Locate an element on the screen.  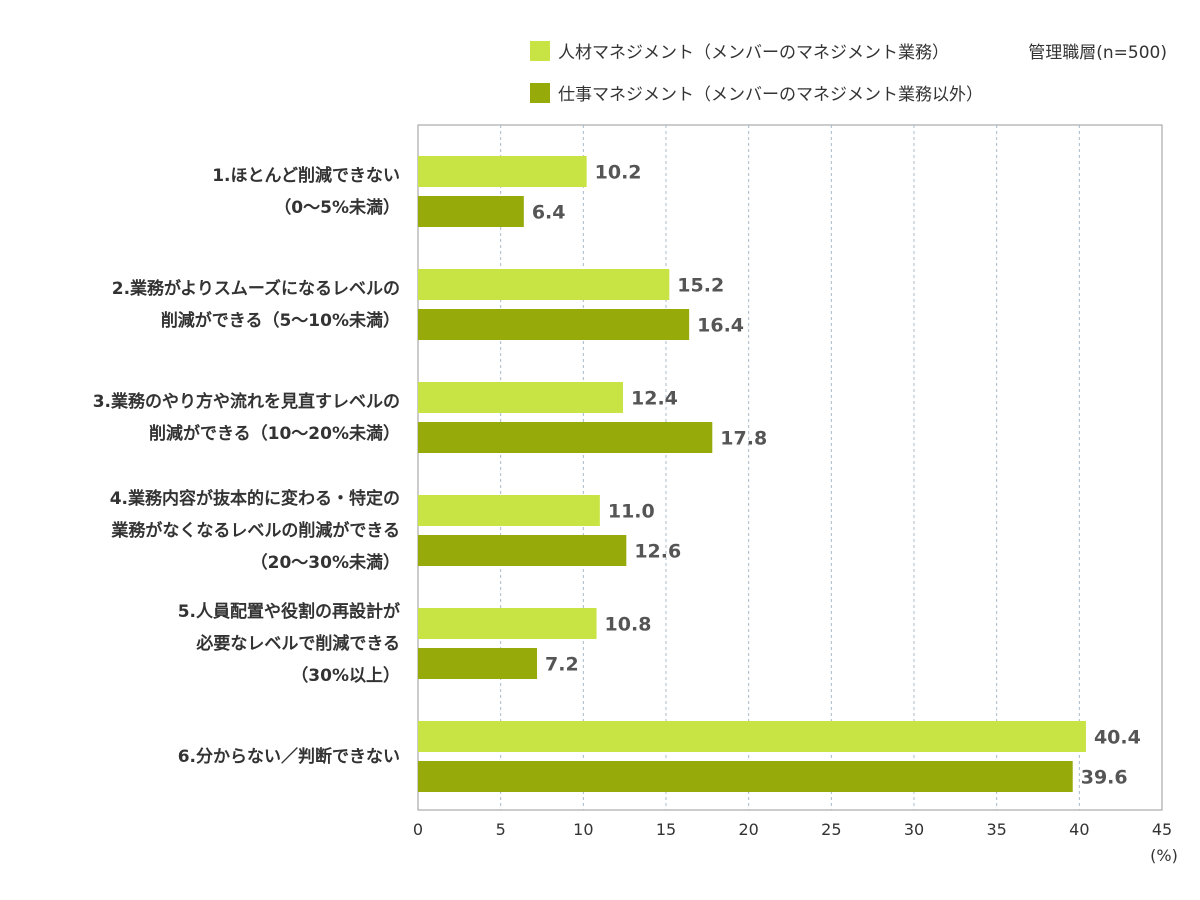
data-label: 6.4 is located at coordinates (549, 213).